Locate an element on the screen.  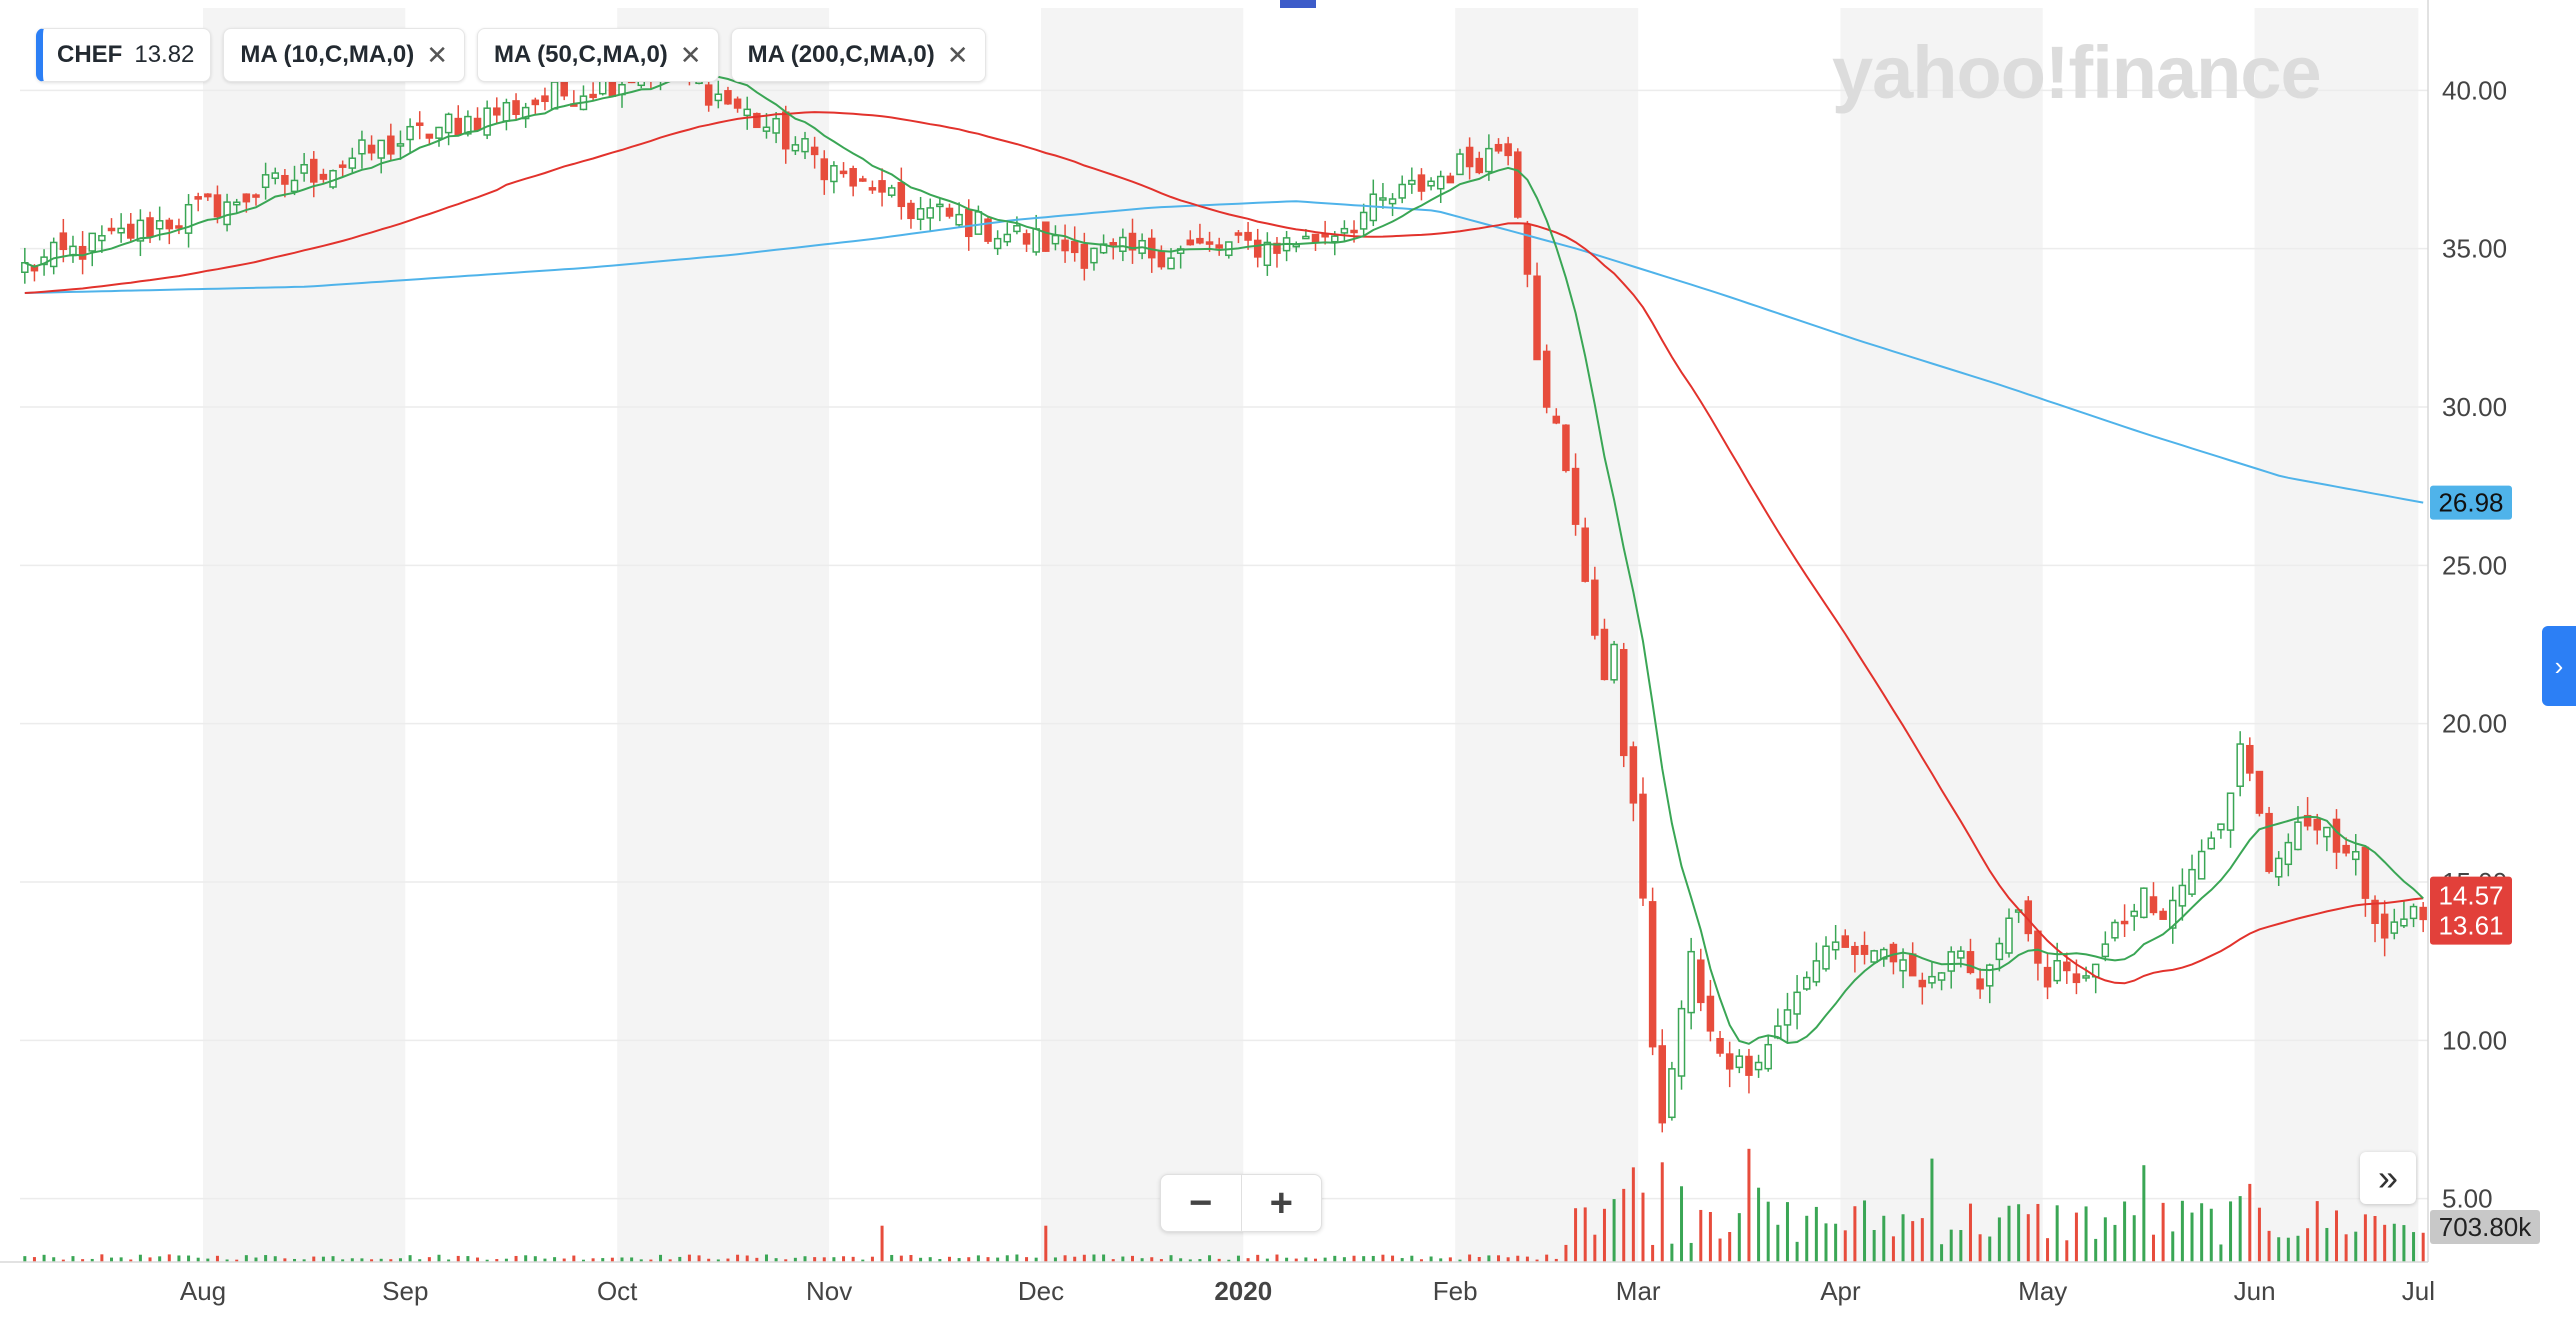
expand-range-button: » is located at coordinates (2388, 1178).